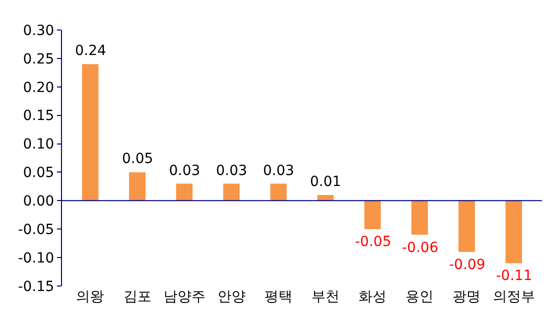 This screenshot has width=550, height=326. Describe the element at coordinates (36, 258) in the screenshot. I see `y-tick-label: -0.10` at that location.